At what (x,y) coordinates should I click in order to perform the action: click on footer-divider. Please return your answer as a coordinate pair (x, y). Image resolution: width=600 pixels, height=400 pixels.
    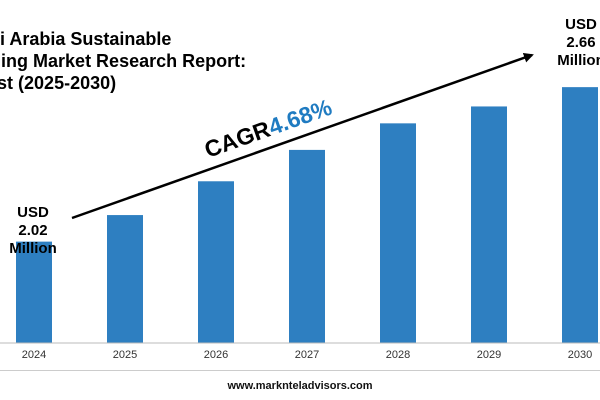
    Looking at the image, I should click on (300, 370).